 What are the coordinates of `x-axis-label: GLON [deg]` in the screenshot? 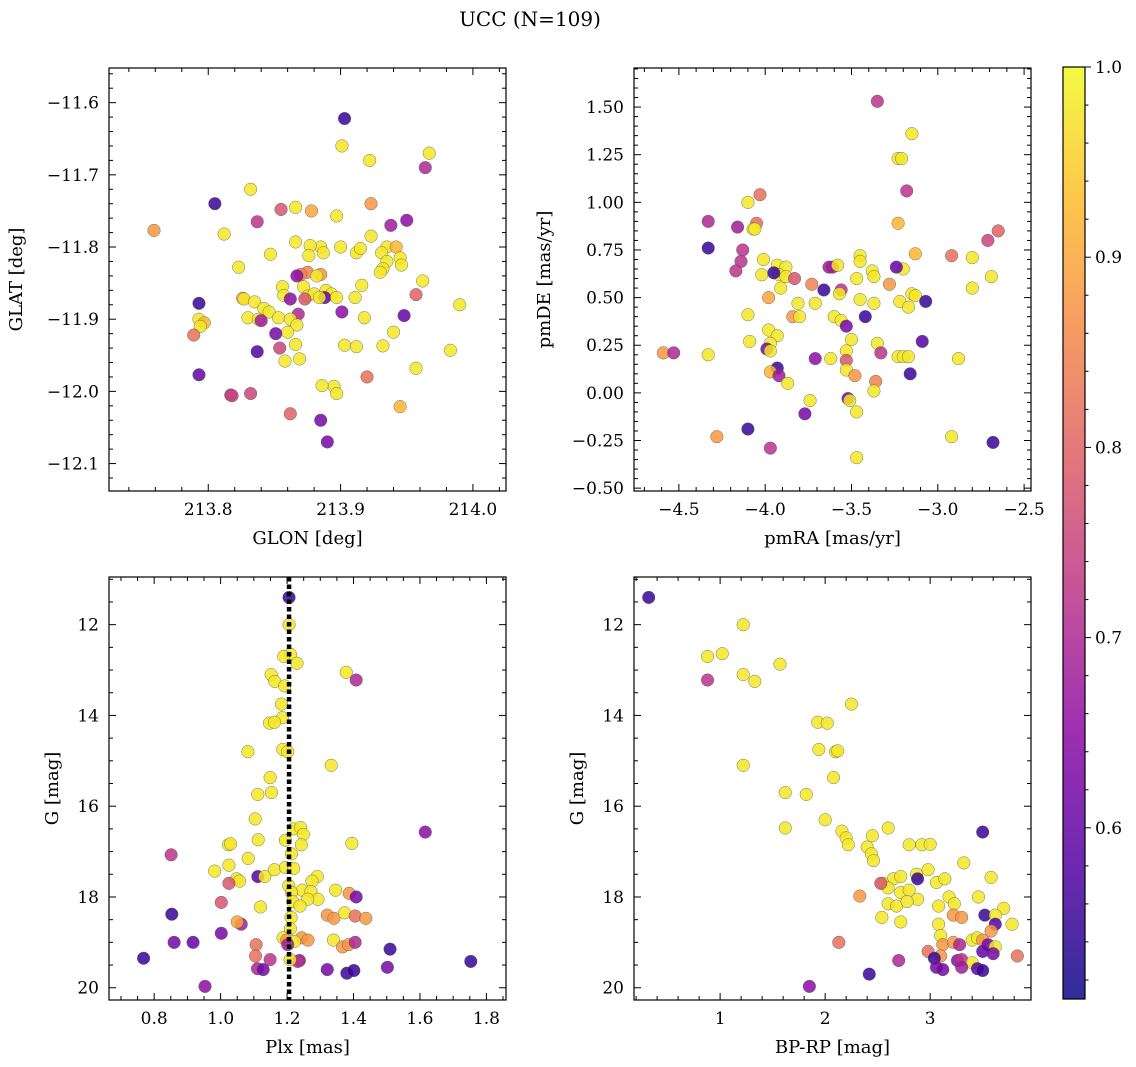 It's located at (307, 538).